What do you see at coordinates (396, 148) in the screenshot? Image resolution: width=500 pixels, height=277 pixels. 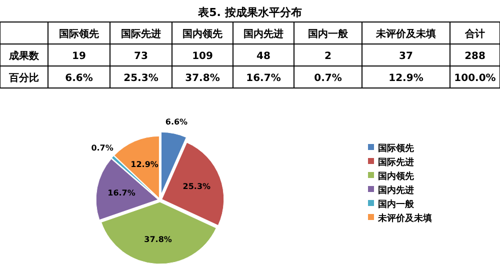 I see `legend-label: 国际领先` at bounding box center [396, 148].